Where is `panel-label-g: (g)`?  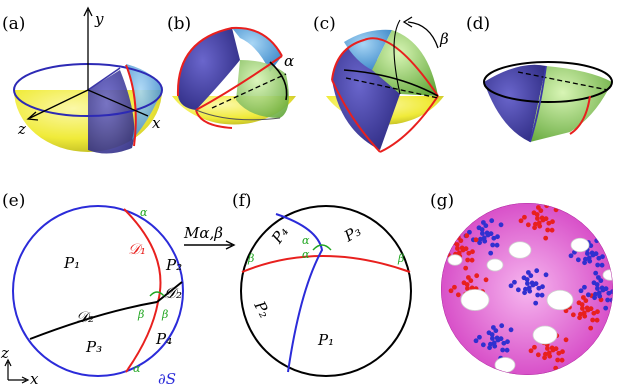 panel-label-g: (g) is located at coordinates (442, 201).